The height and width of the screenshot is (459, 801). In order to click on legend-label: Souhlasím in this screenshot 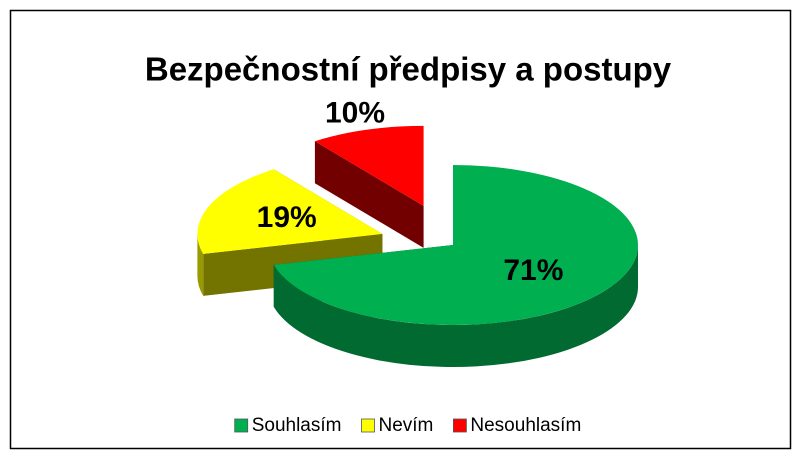, I will do `click(297, 425)`.